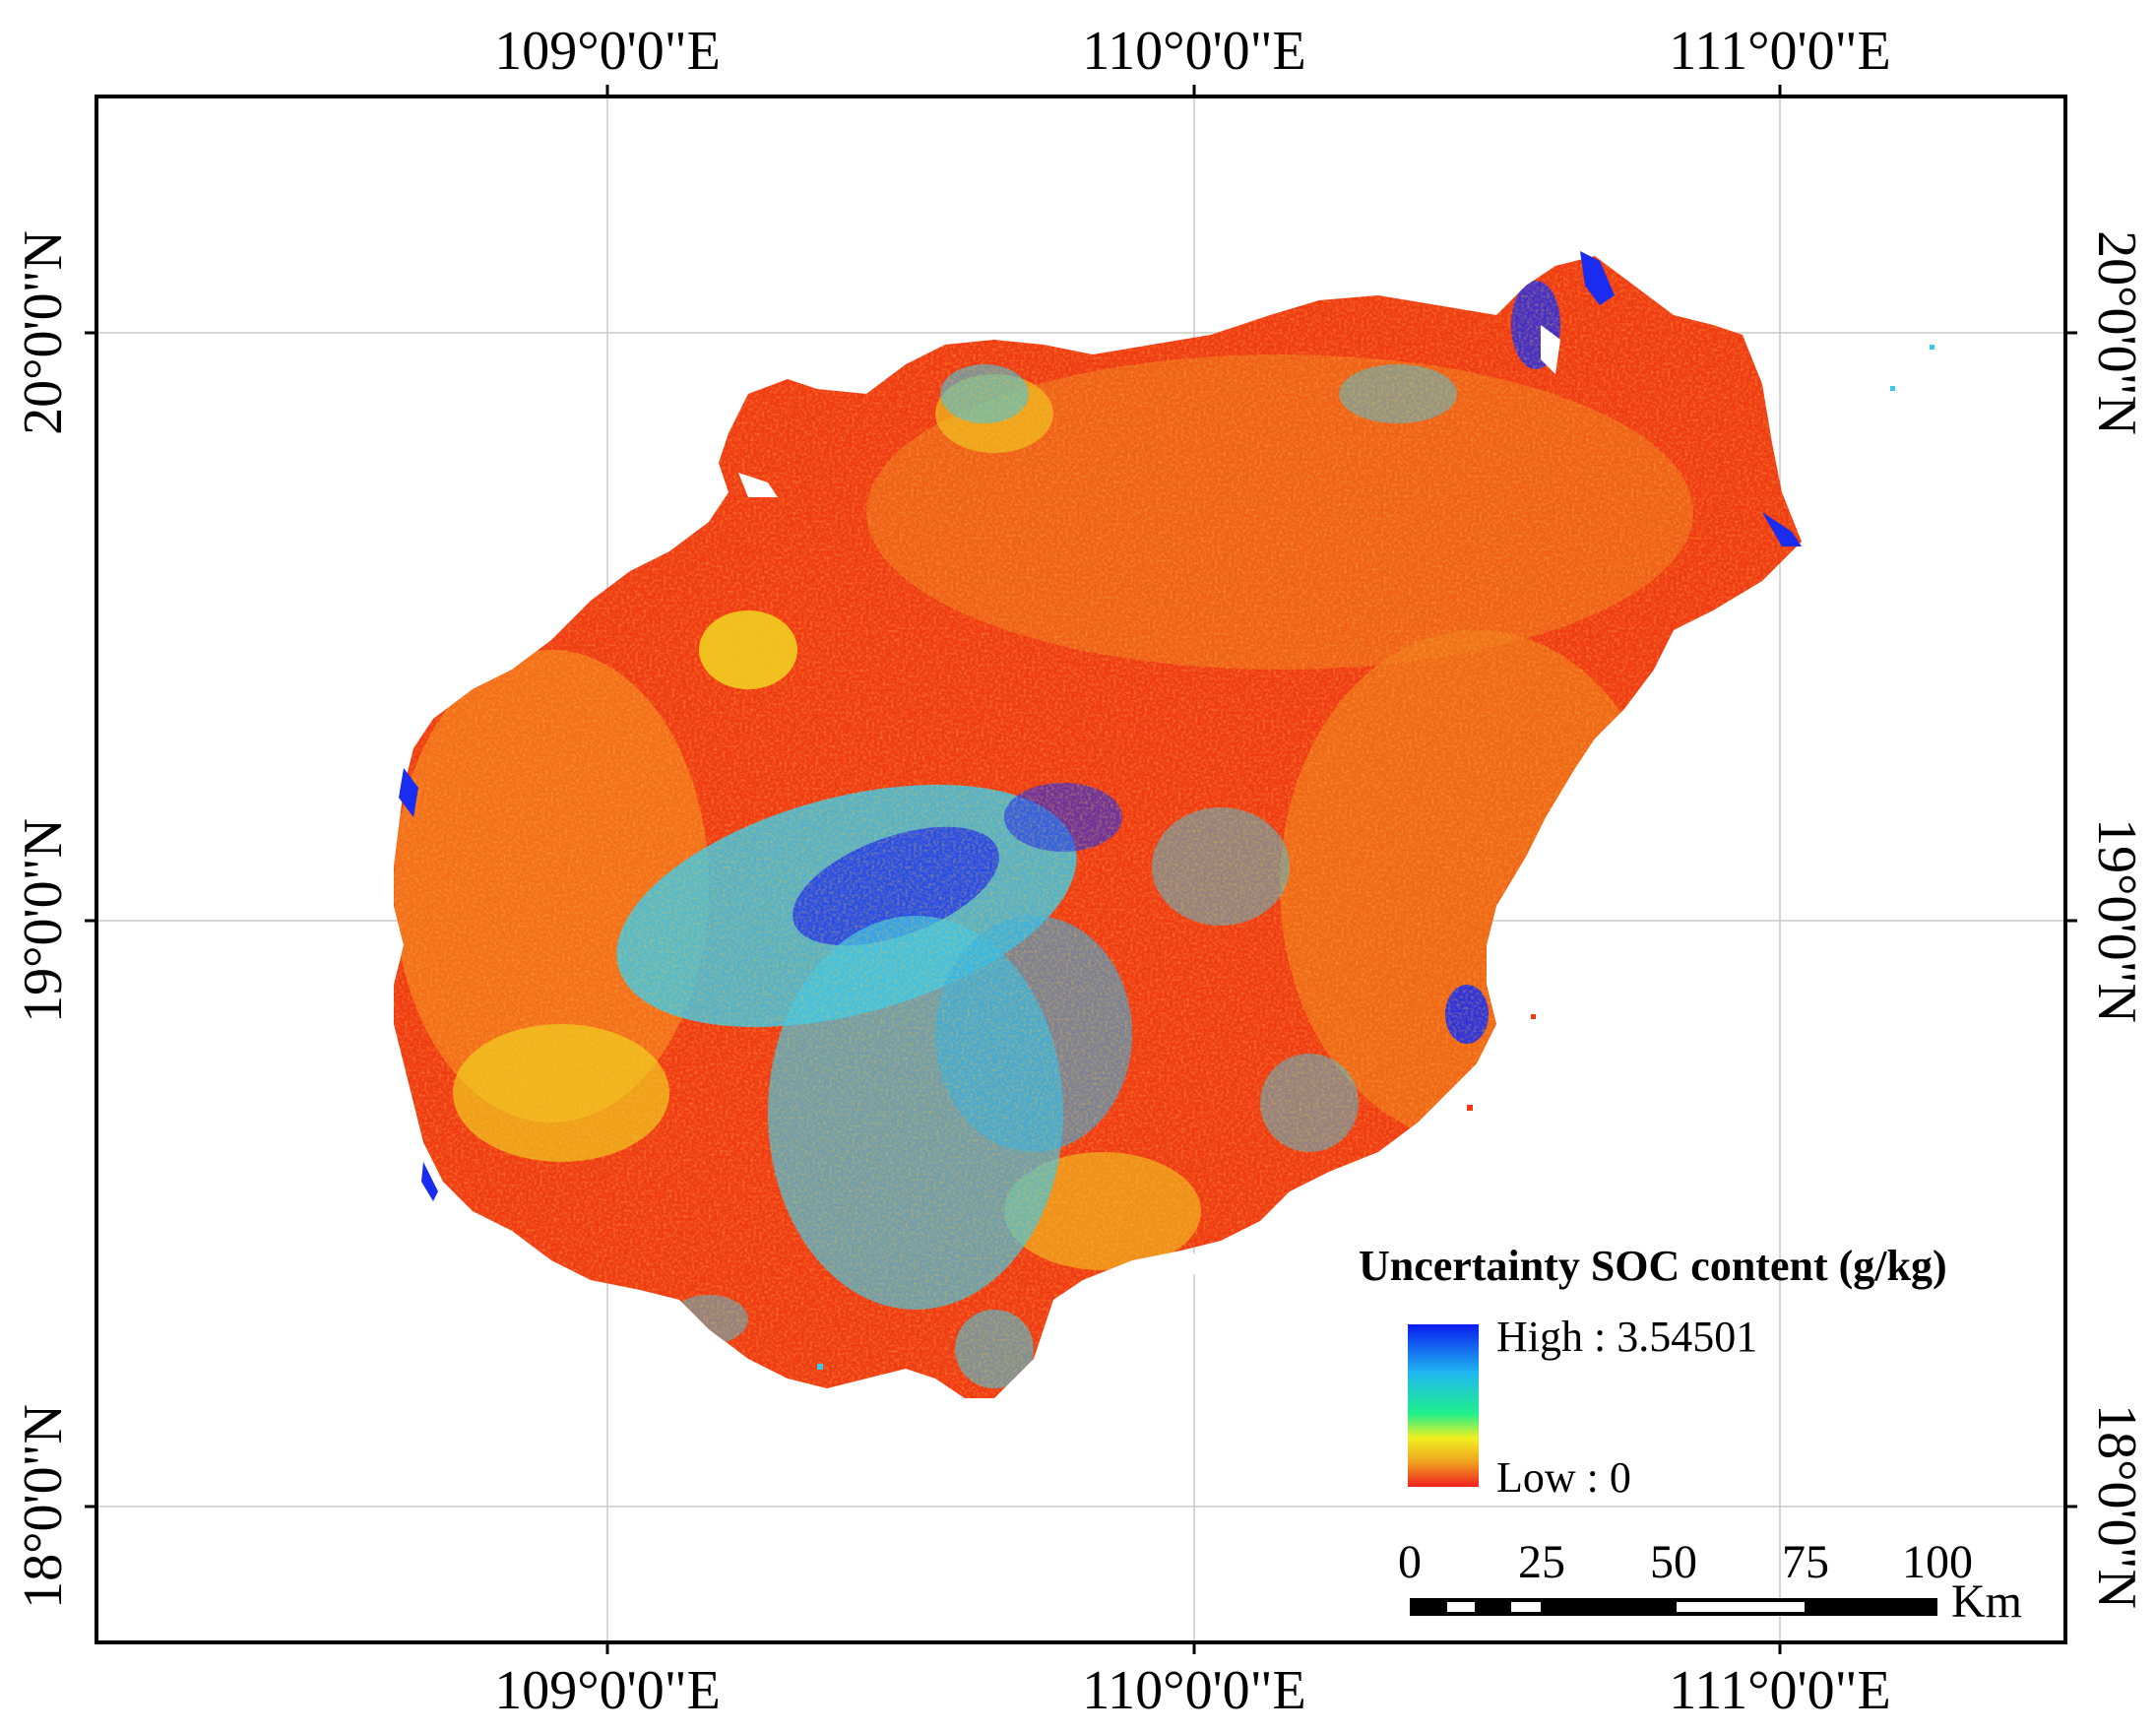 Image resolution: width=2156 pixels, height=1733 pixels. What do you see at coordinates (607, 1690) in the screenshot?
I see `lon-label-bottom-109: 109°0'0"E` at bounding box center [607, 1690].